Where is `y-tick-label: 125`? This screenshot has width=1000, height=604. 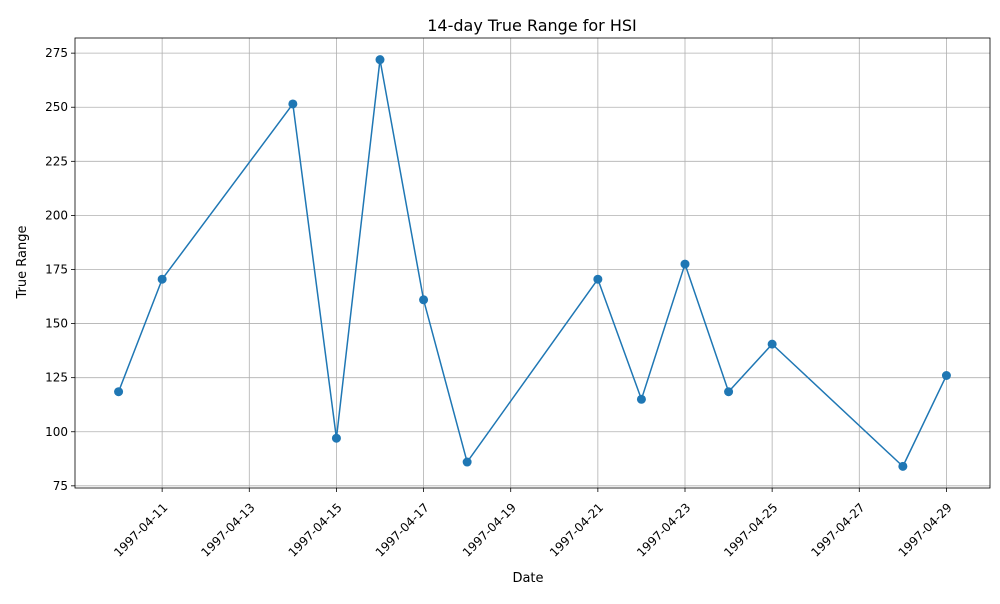
y-tick-label: 125 is located at coordinates (56, 378).